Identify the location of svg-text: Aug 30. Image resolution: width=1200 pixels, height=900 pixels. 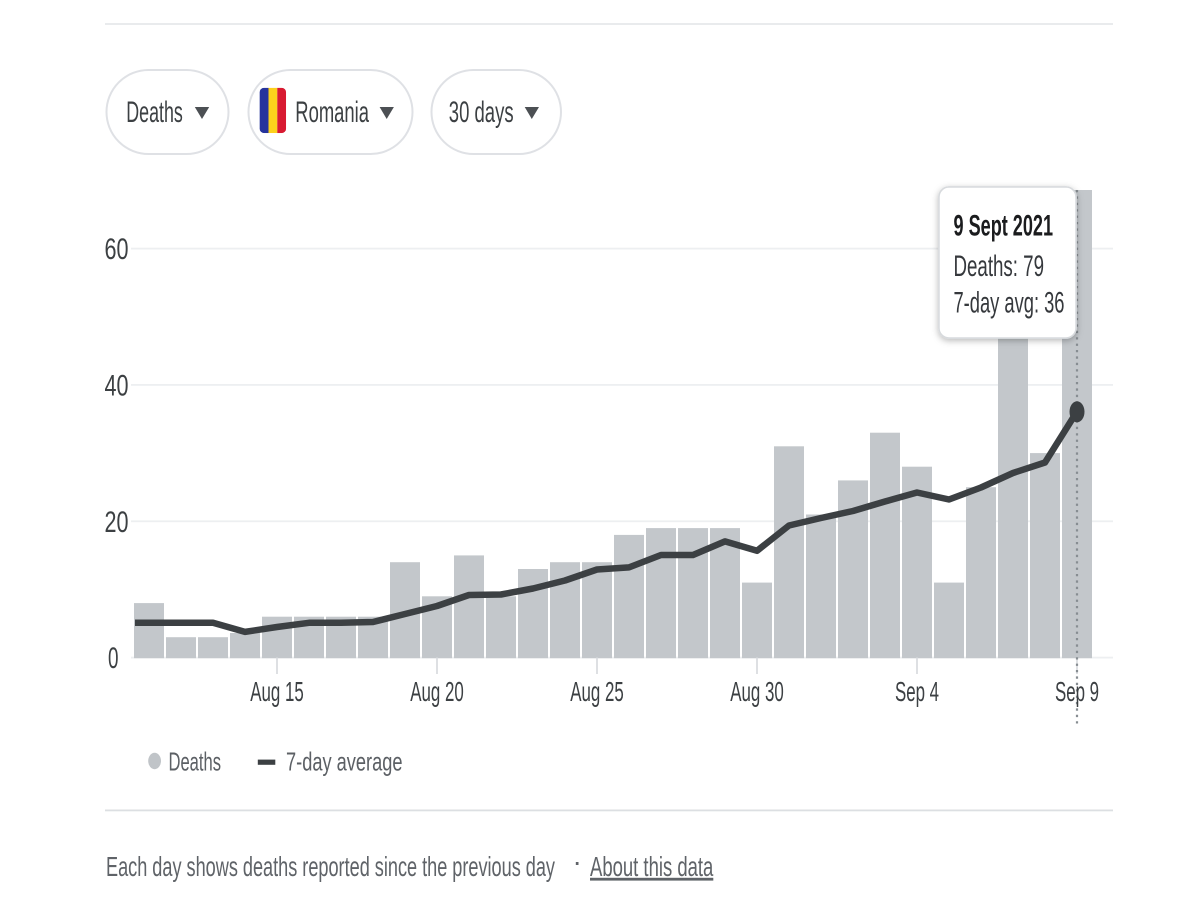
(757, 691).